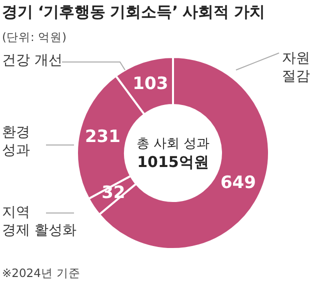 The height and width of the screenshot is (303, 315). What do you see at coordinates (238, 182) in the screenshot?
I see `data-label: 649` at bounding box center [238, 182].